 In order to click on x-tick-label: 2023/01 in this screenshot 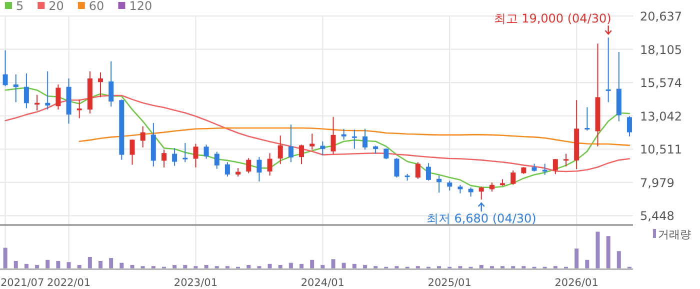, I will do `click(196, 283)`.